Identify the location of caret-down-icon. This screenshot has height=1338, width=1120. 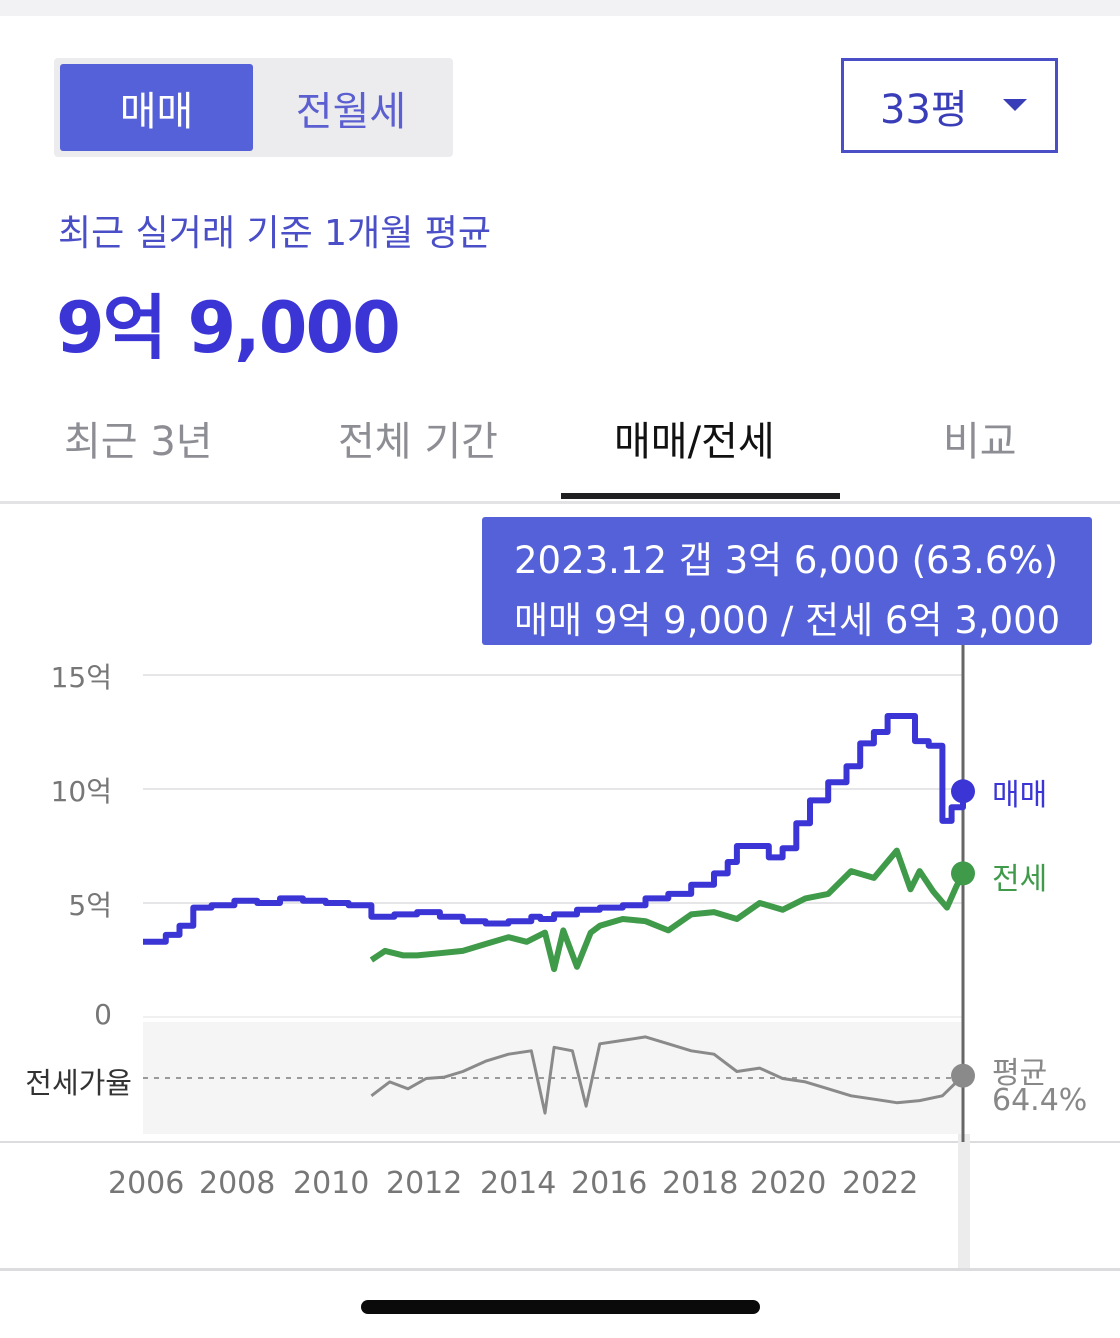
(1015, 105).